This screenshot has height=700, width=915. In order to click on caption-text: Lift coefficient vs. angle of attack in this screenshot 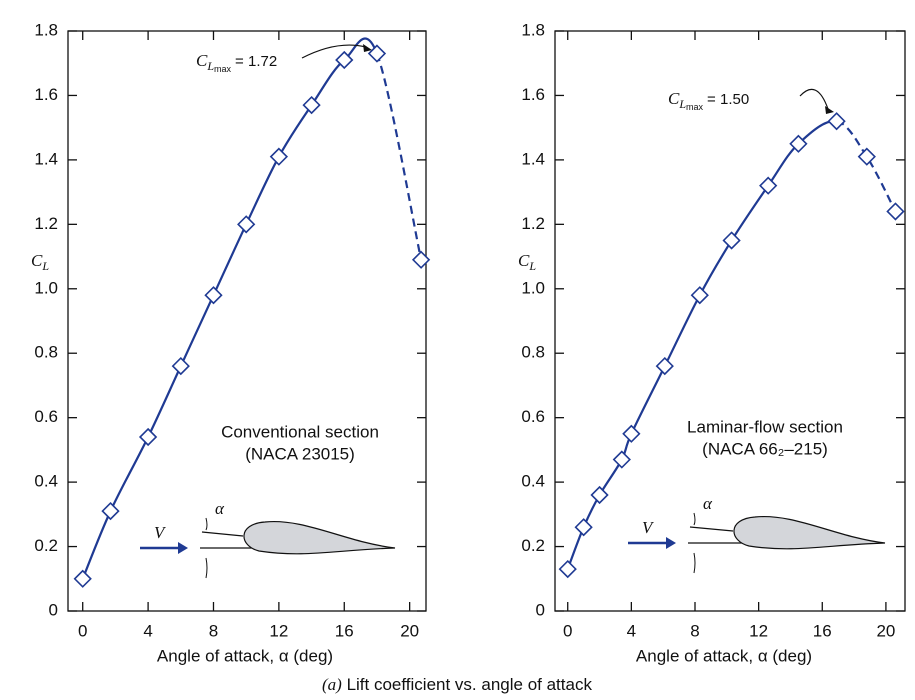, I will do `click(470, 684)`.